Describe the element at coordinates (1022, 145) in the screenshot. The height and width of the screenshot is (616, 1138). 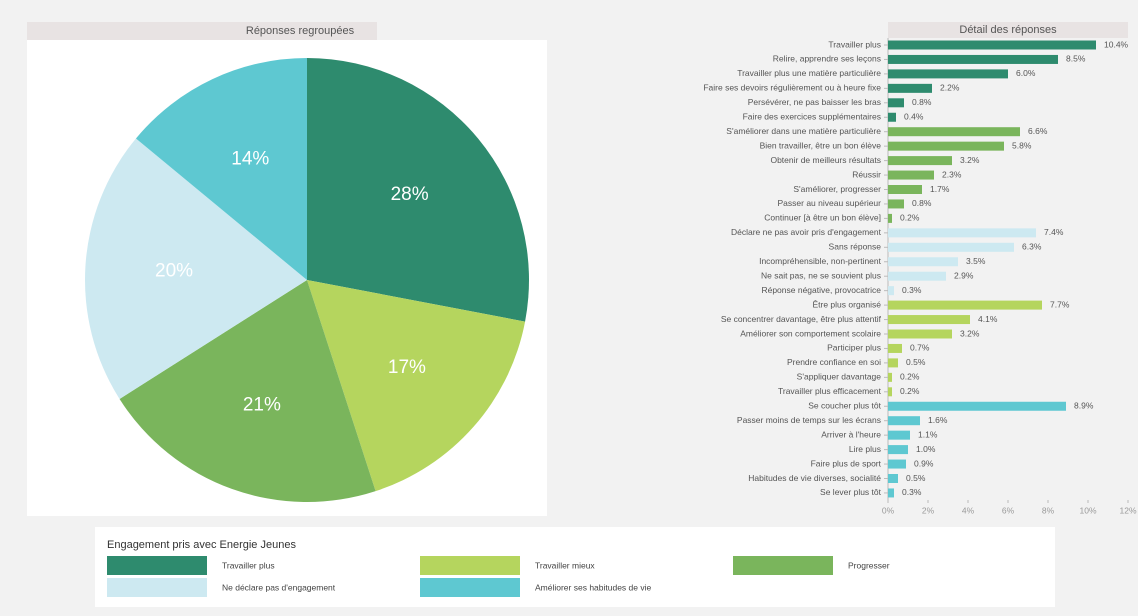
I see `value-label: 5.8%` at that location.